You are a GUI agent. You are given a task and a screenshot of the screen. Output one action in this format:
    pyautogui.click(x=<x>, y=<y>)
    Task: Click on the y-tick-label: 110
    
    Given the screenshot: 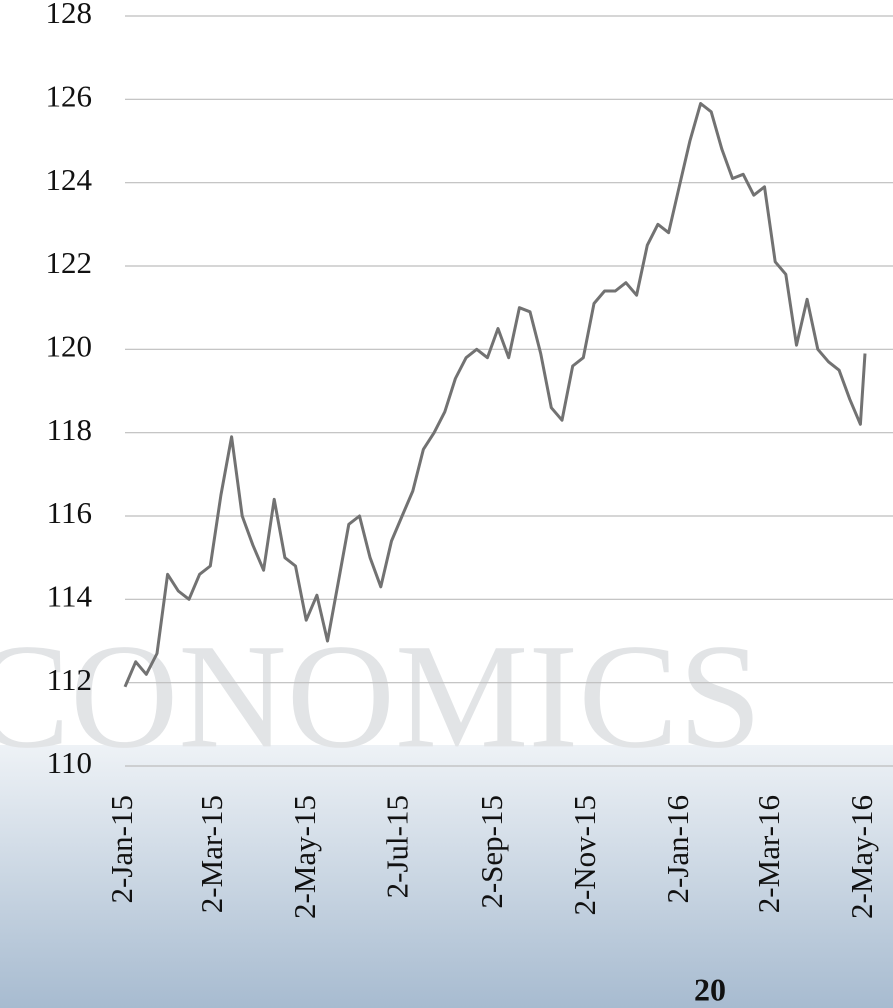 What is the action you would take?
    pyautogui.click(x=69, y=762)
    